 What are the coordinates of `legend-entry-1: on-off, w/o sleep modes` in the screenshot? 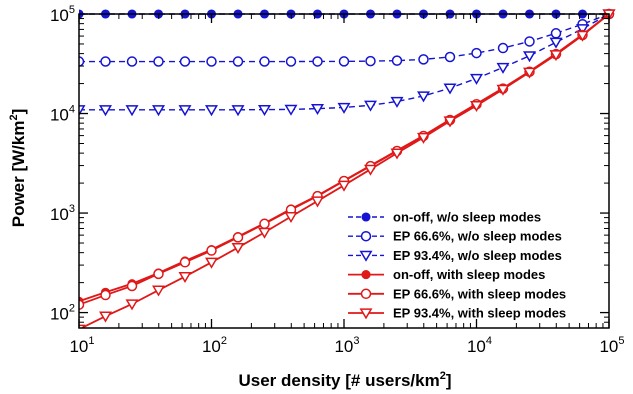 It's located at (444, 217).